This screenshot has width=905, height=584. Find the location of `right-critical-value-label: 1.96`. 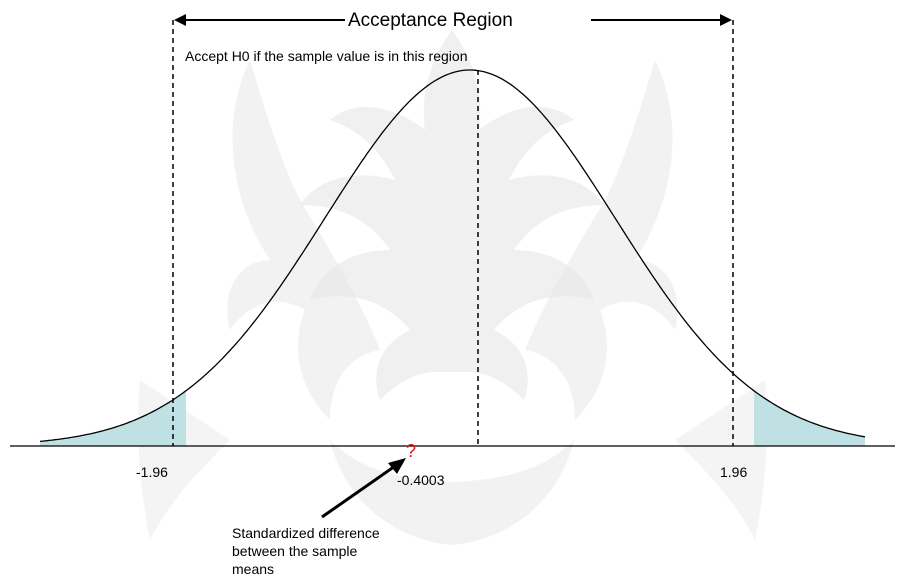

right-critical-value-label: 1.96 is located at coordinates (733, 472).